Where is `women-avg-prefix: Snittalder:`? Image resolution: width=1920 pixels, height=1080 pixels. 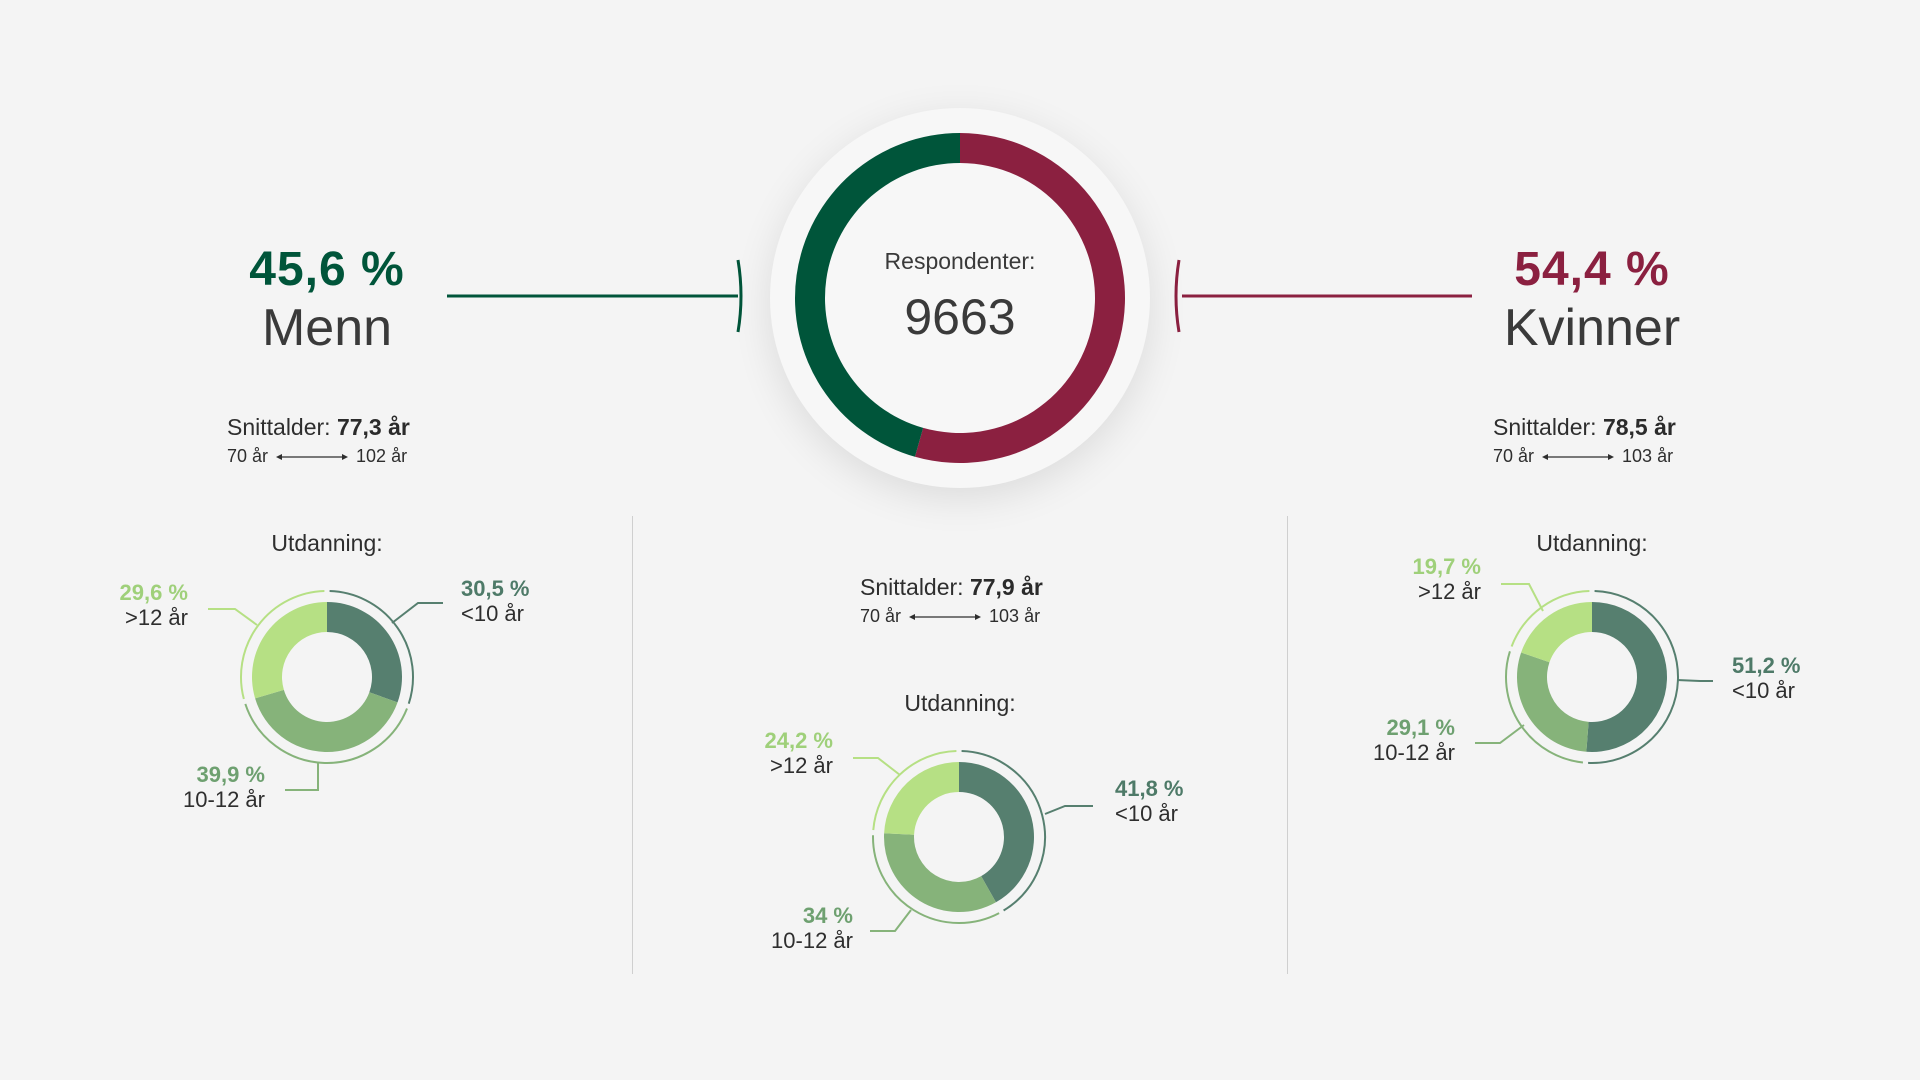
women-avg-prefix: Snittalder: is located at coordinates (1545, 427).